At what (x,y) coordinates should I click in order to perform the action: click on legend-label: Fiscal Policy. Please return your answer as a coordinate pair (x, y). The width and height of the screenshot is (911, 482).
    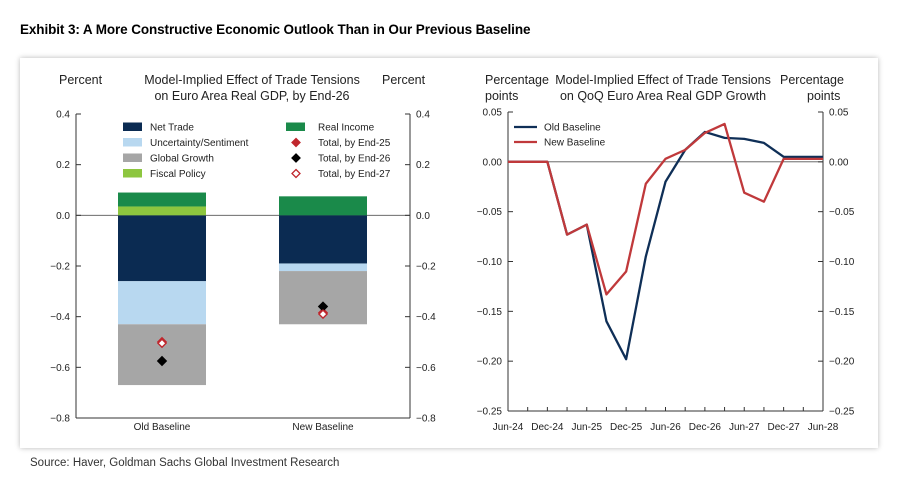
    Looking at the image, I should click on (178, 174).